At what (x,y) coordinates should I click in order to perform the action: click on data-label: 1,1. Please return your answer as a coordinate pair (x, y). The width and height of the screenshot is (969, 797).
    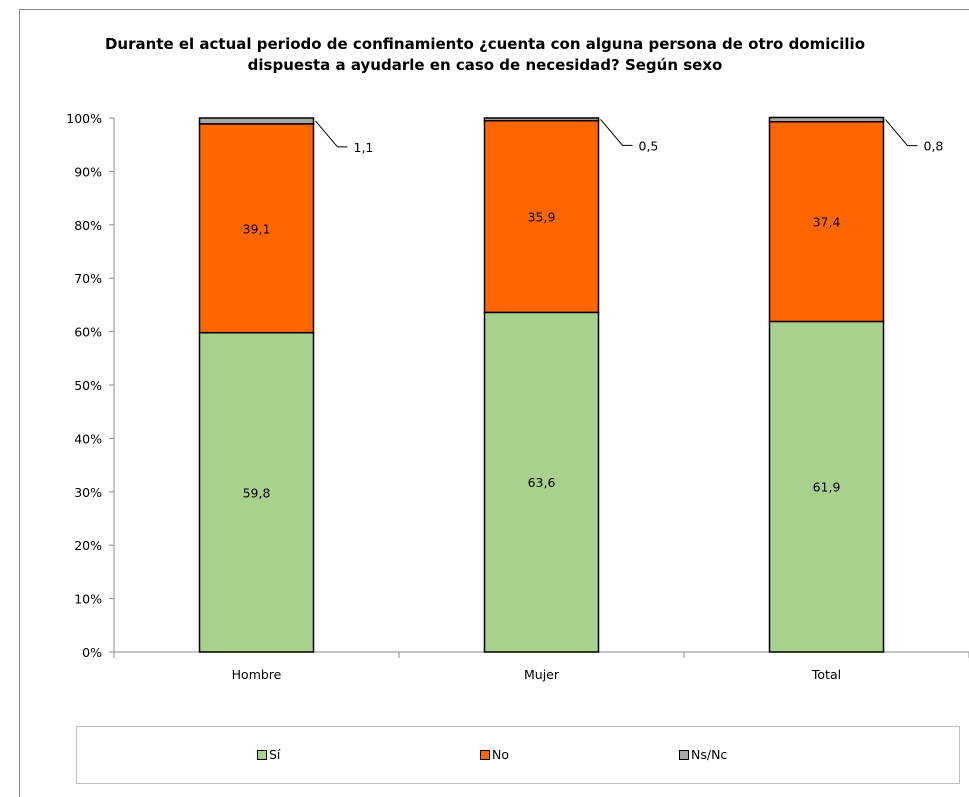
    Looking at the image, I should click on (364, 147).